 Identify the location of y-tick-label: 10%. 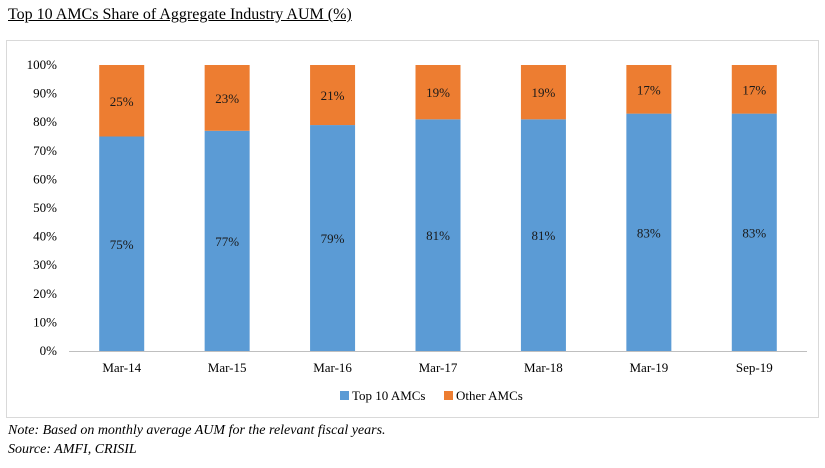
(45, 321).